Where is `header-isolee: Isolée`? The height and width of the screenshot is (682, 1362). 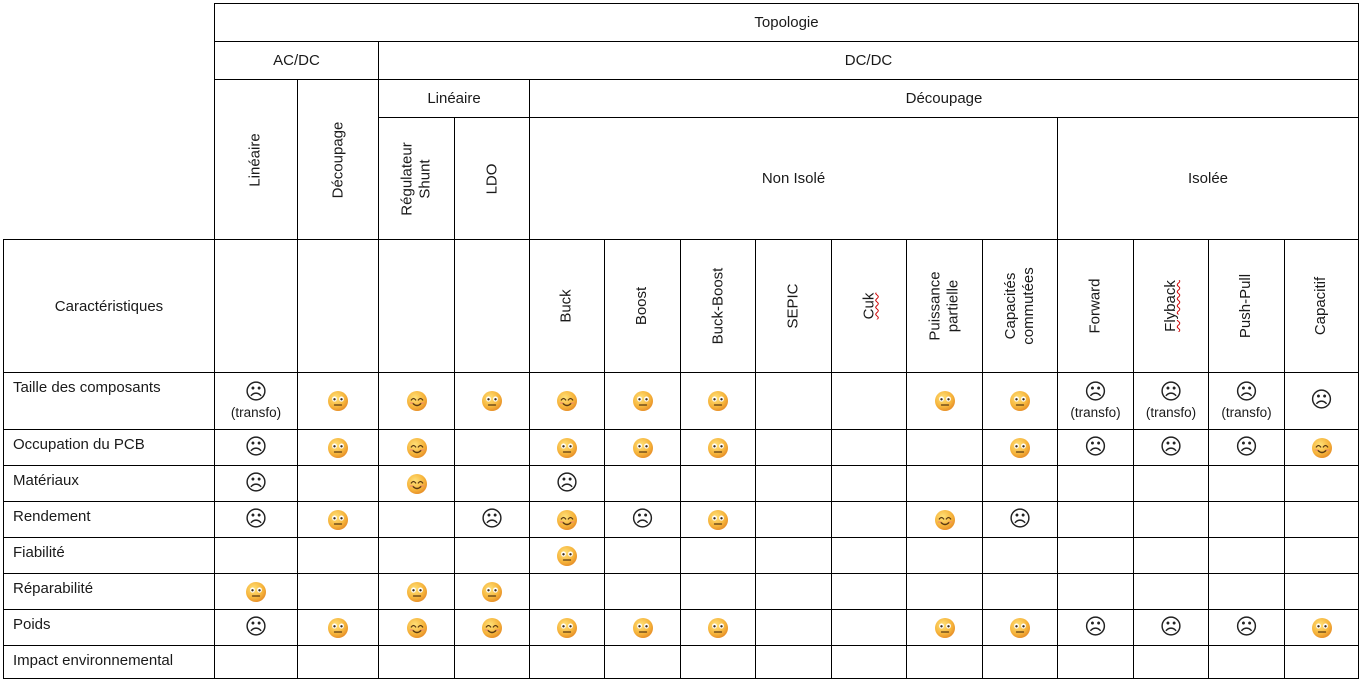 header-isolee: Isolée is located at coordinates (1208, 178).